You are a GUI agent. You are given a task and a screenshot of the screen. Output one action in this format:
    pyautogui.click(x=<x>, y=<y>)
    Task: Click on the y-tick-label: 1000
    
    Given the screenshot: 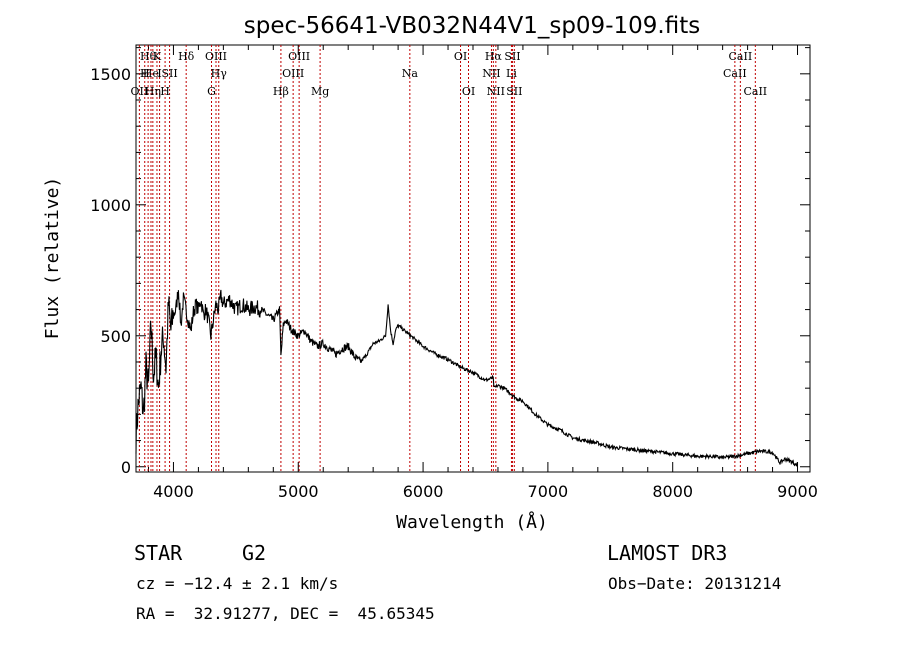 What is the action you would take?
    pyautogui.click(x=110, y=205)
    